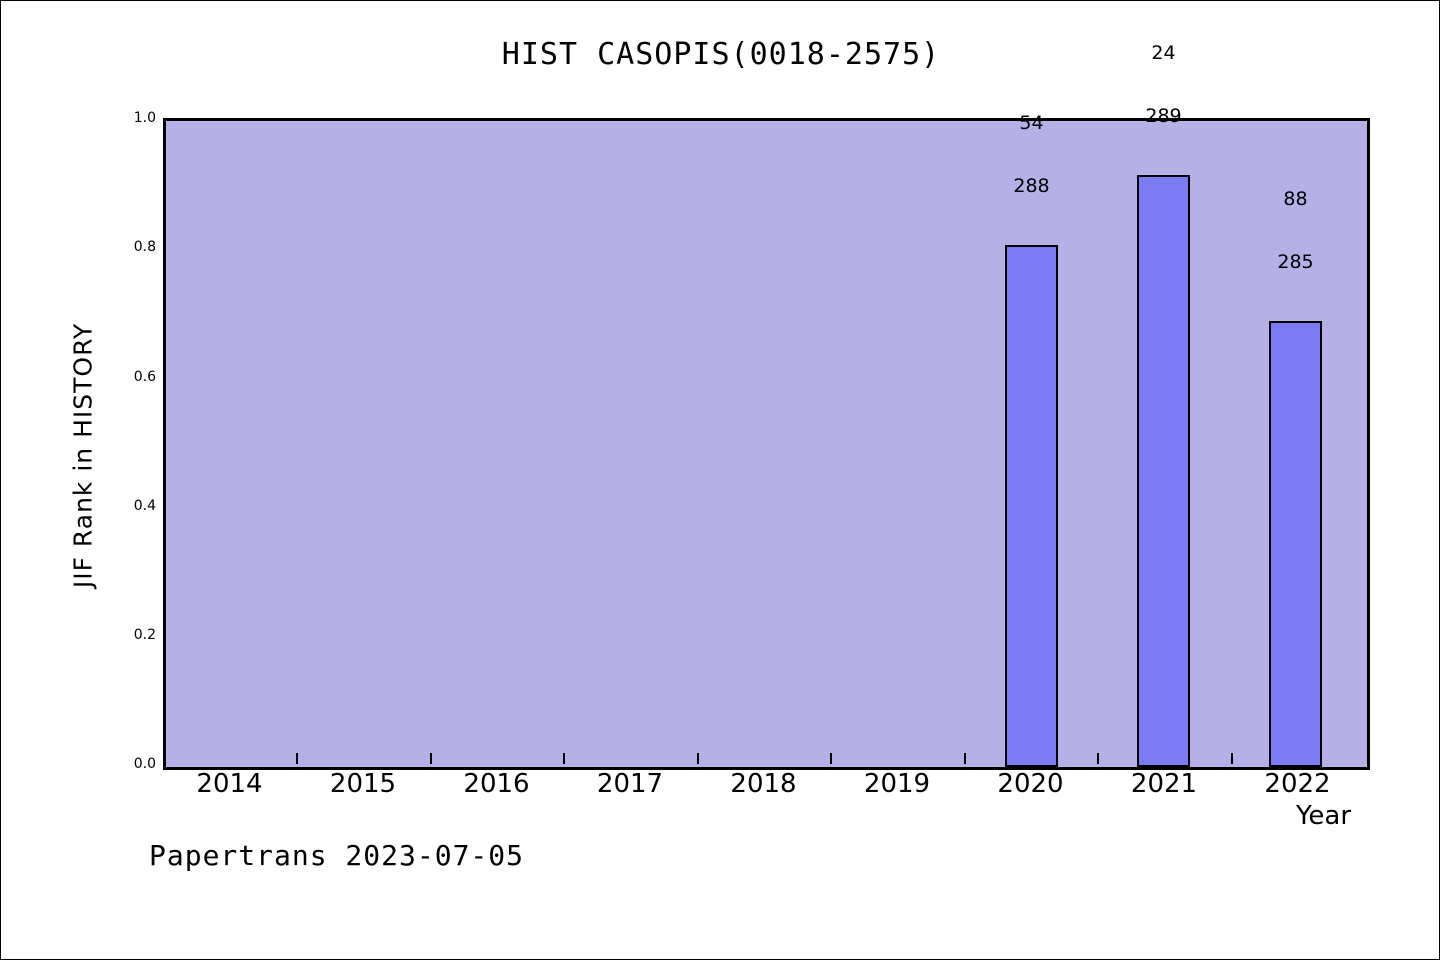 The width and height of the screenshot is (1440, 960). Describe the element at coordinates (1163, 53) in the screenshot. I see `bar-label-2021-rank: 24` at that location.